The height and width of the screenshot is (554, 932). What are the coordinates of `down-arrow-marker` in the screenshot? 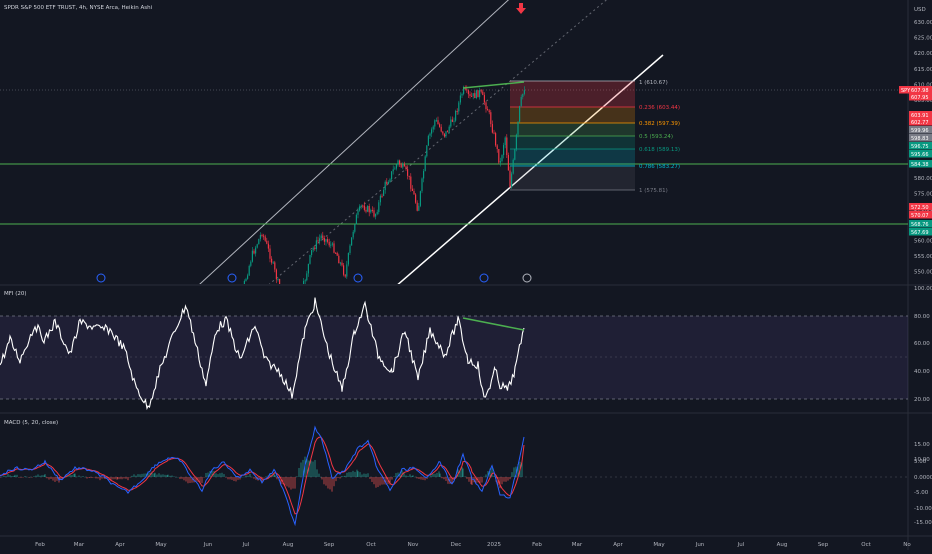 It's located at (521, 8).